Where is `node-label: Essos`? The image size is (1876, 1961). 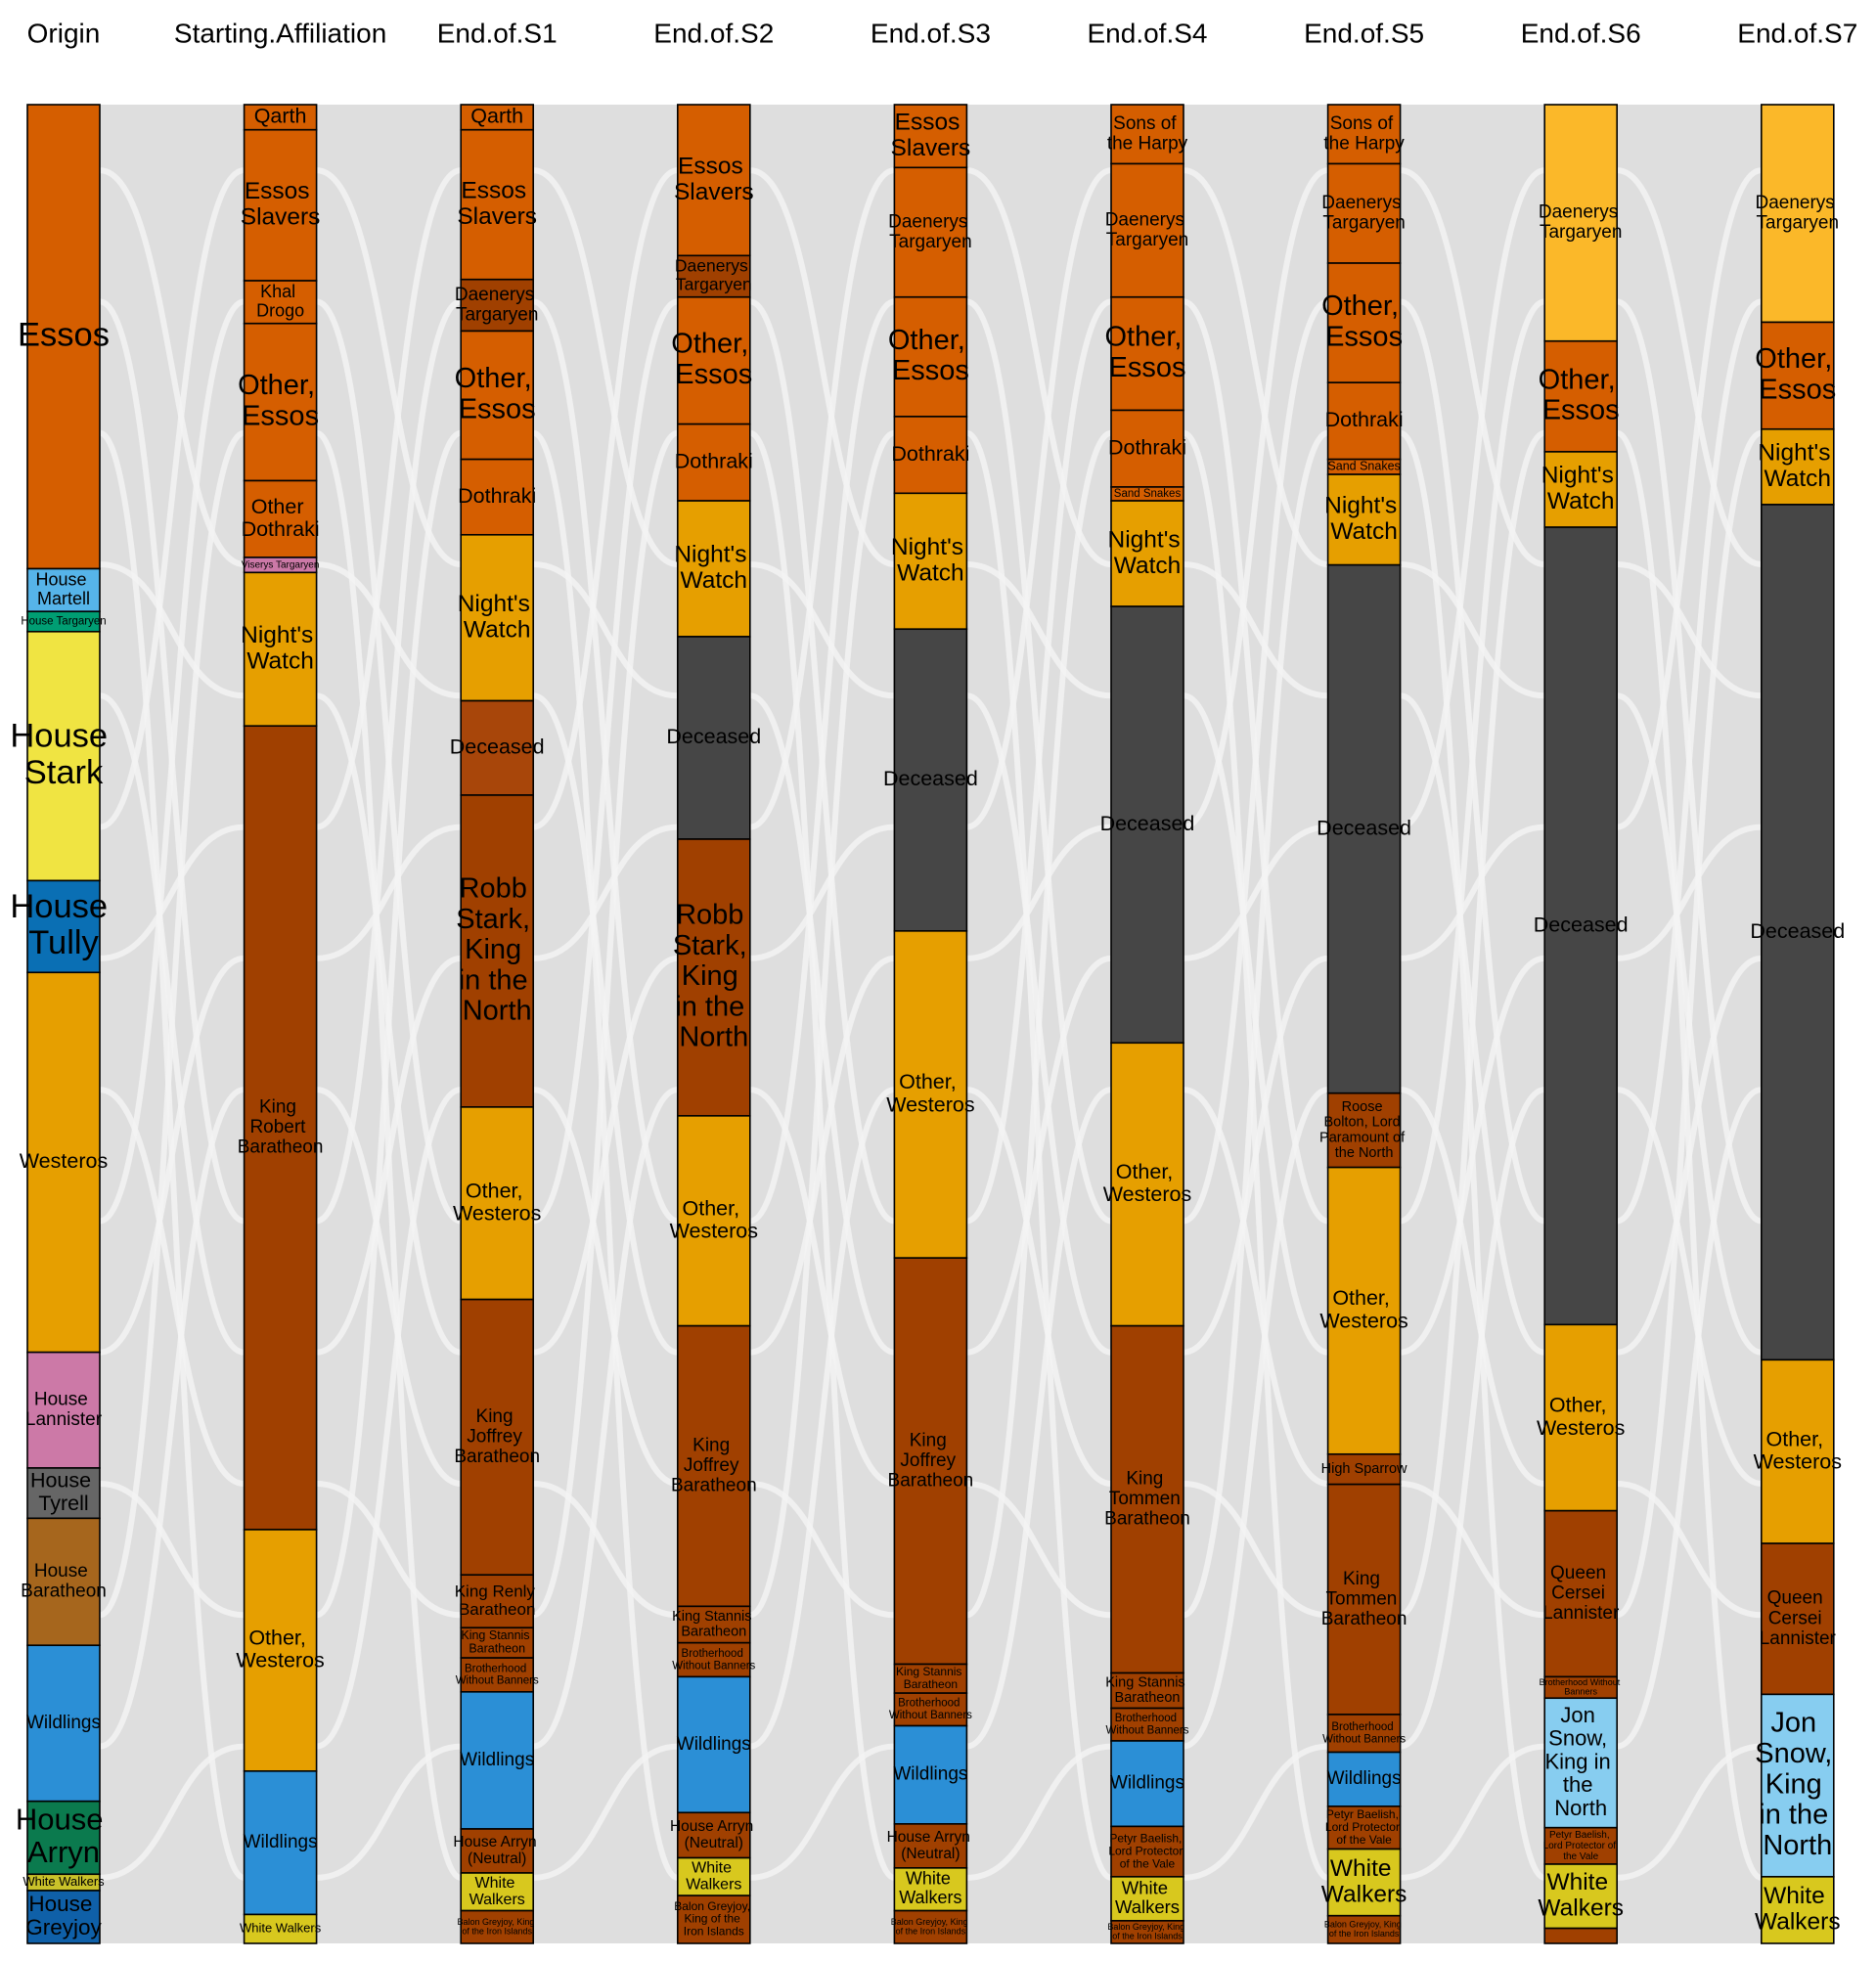 node-label: Essos is located at coordinates (64, 335).